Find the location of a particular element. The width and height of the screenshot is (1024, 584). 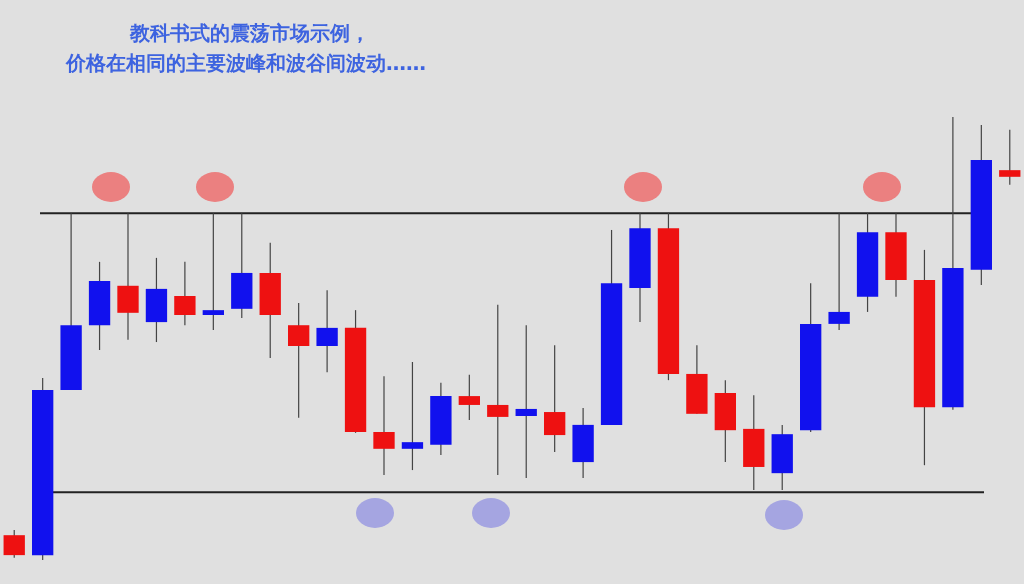

chart-title: 教科书式的震荡市场示例， is located at coordinates (250, 33).